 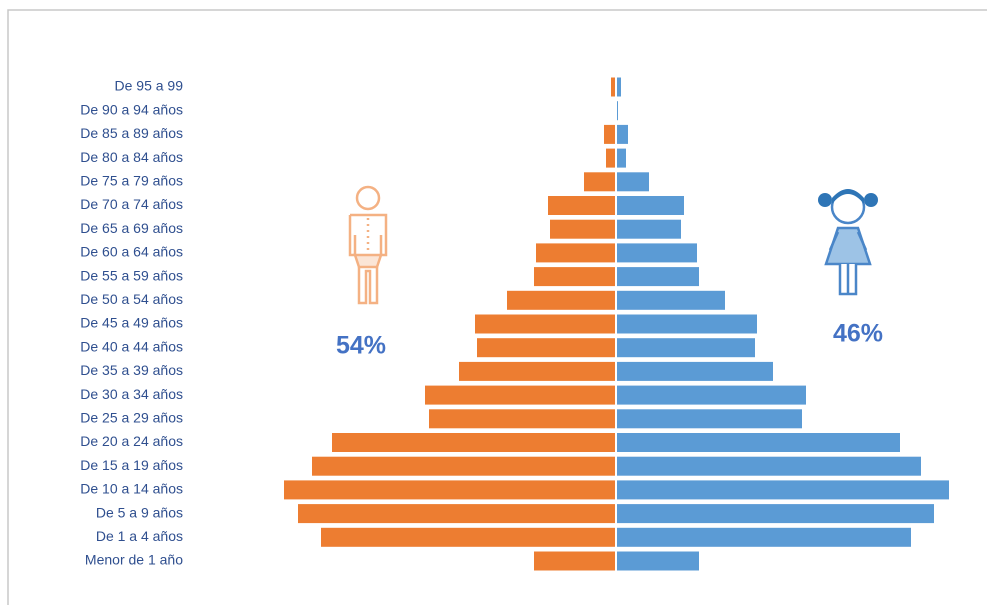 What do you see at coordinates (131, 204) in the screenshot?
I see `category-label: De 70 a 74 años` at bounding box center [131, 204].